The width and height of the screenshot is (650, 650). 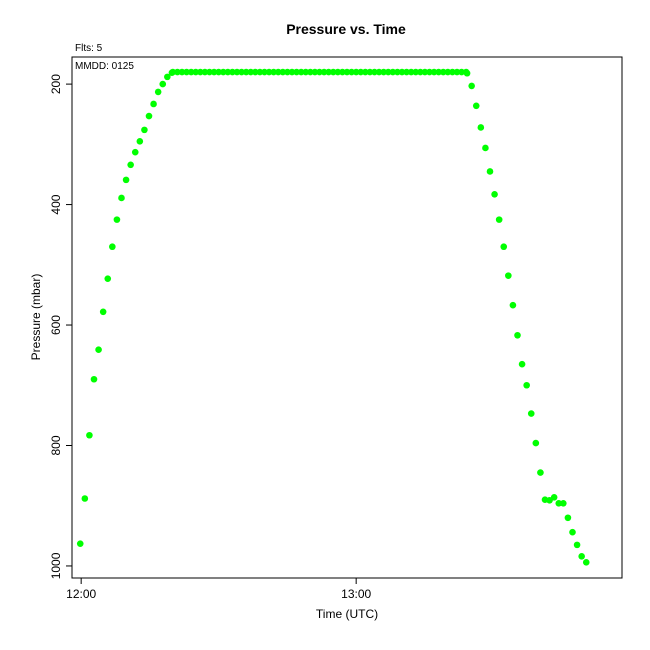 I want to click on y-tick-label: 1000, so click(x=56, y=565).